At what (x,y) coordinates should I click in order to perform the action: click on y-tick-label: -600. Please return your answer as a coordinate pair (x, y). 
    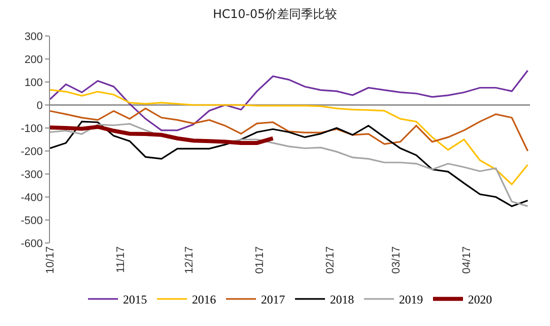
    Looking at the image, I should click on (31, 244).